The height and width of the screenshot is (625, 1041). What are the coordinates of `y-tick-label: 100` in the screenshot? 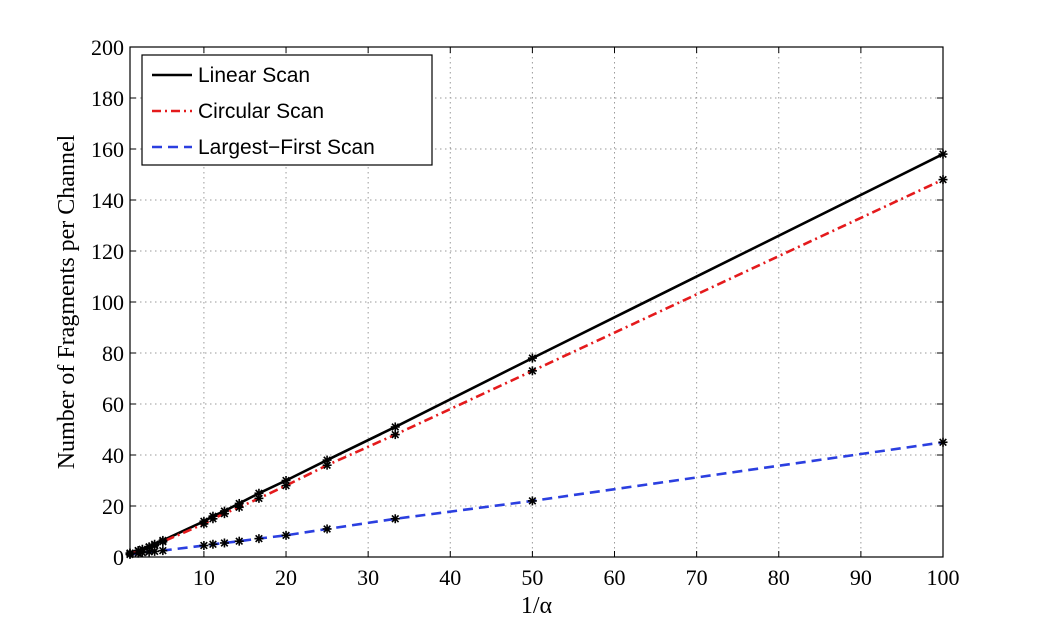 It's located at (107, 302).